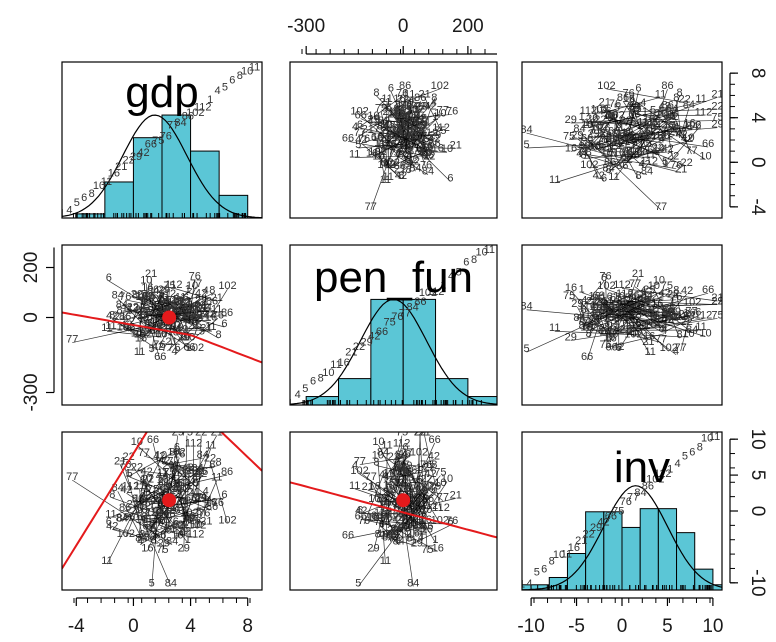  Describe the element at coordinates (76, 626) in the screenshot. I see `bottom-axis-tick-label-gdp: -4` at that location.